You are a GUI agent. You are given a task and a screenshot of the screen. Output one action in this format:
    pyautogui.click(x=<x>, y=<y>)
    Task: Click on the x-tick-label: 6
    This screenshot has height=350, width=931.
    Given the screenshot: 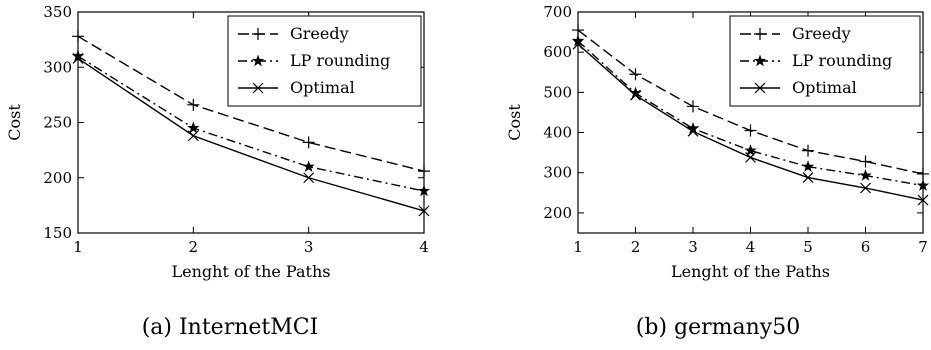 What is the action you would take?
    pyautogui.click(x=866, y=247)
    